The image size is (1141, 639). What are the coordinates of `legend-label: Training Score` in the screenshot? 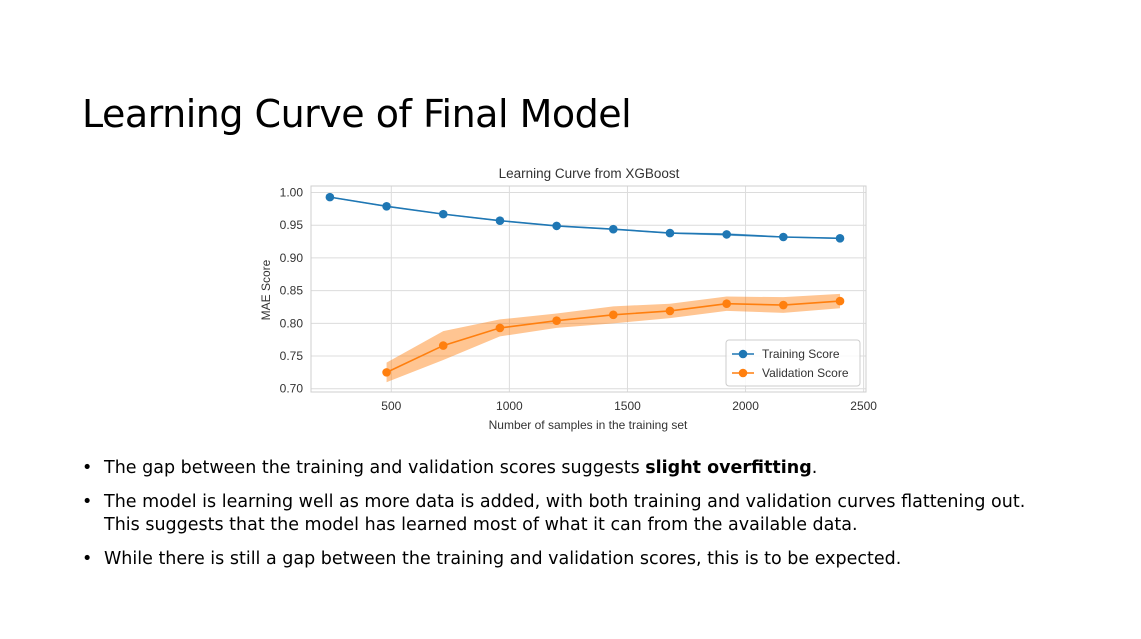 It's located at (801, 354).